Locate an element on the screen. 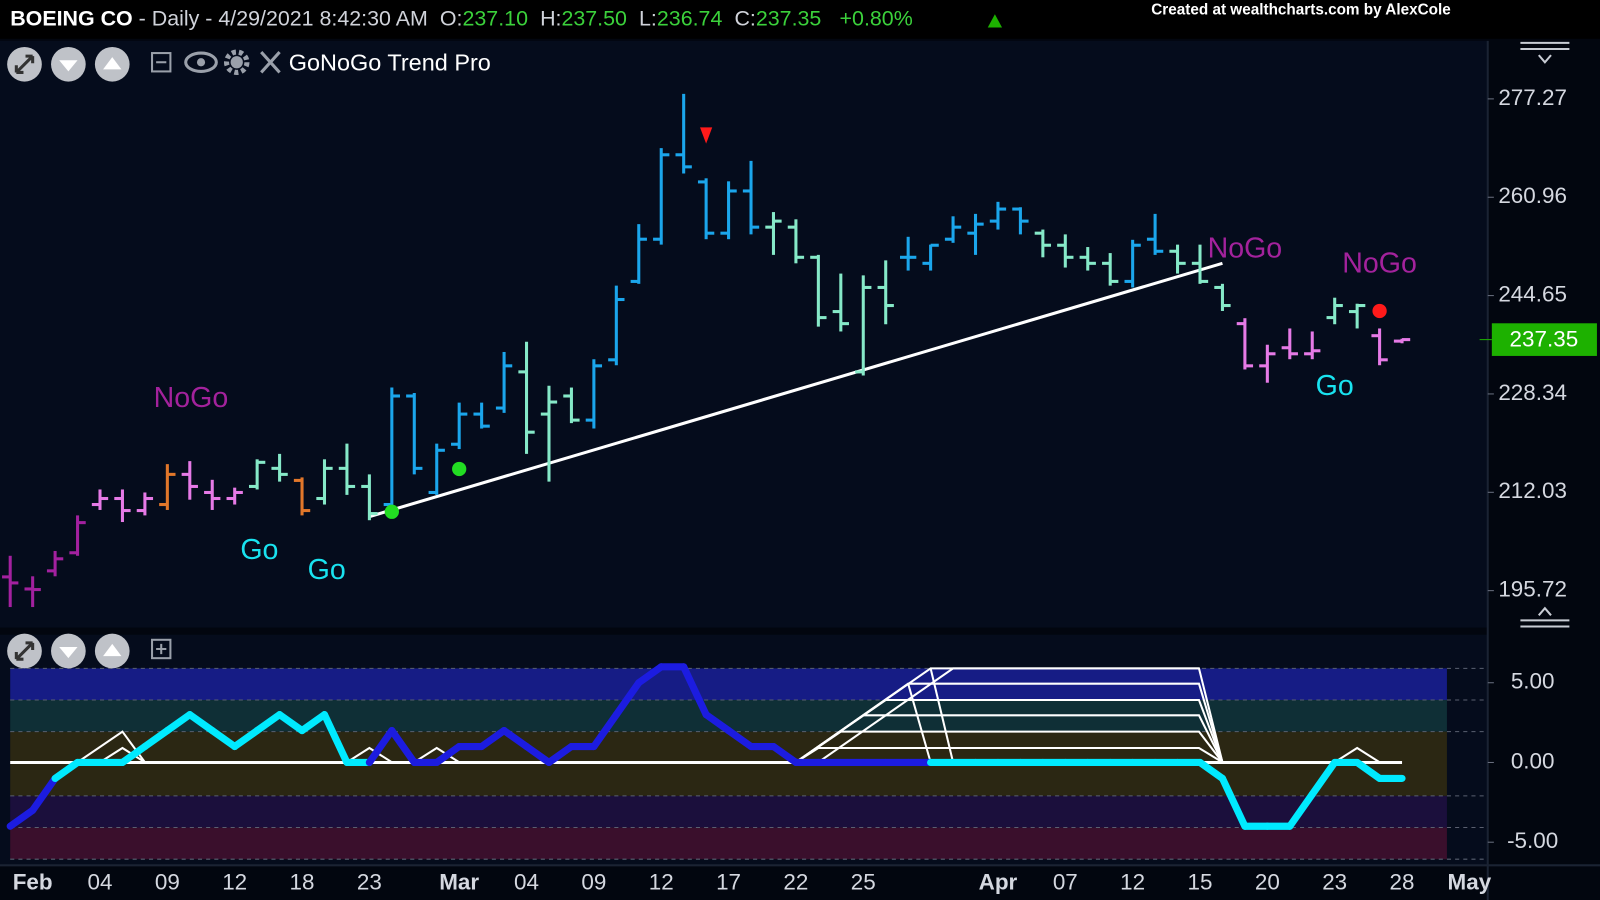  y-tick-label: 228.34 is located at coordinates (1532, 392).